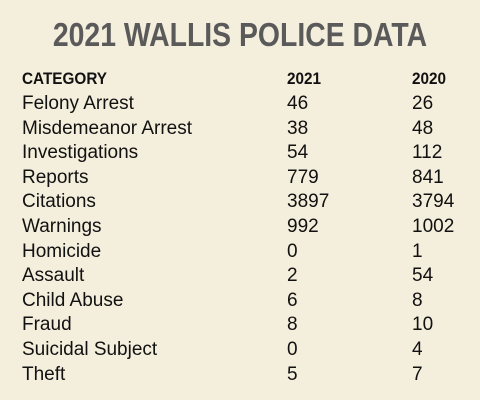 The image size is (480, 400). I want to click on category-cell: Misdemeanor Arrest, so click(107, 128).